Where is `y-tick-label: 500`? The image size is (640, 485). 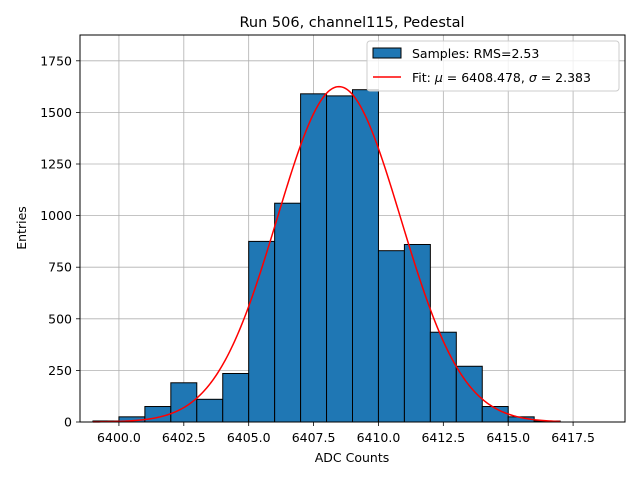
y-tick-label: 500 is located at coordinates (60, 318).